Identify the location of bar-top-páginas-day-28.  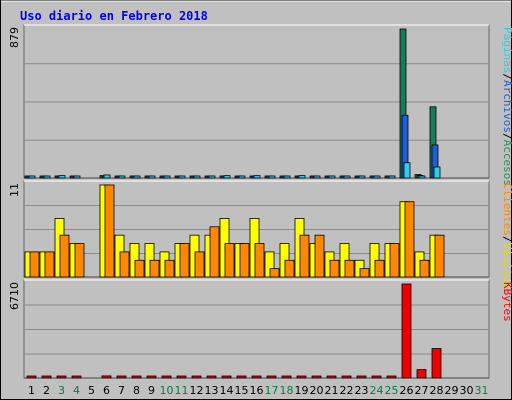
(437, 172).